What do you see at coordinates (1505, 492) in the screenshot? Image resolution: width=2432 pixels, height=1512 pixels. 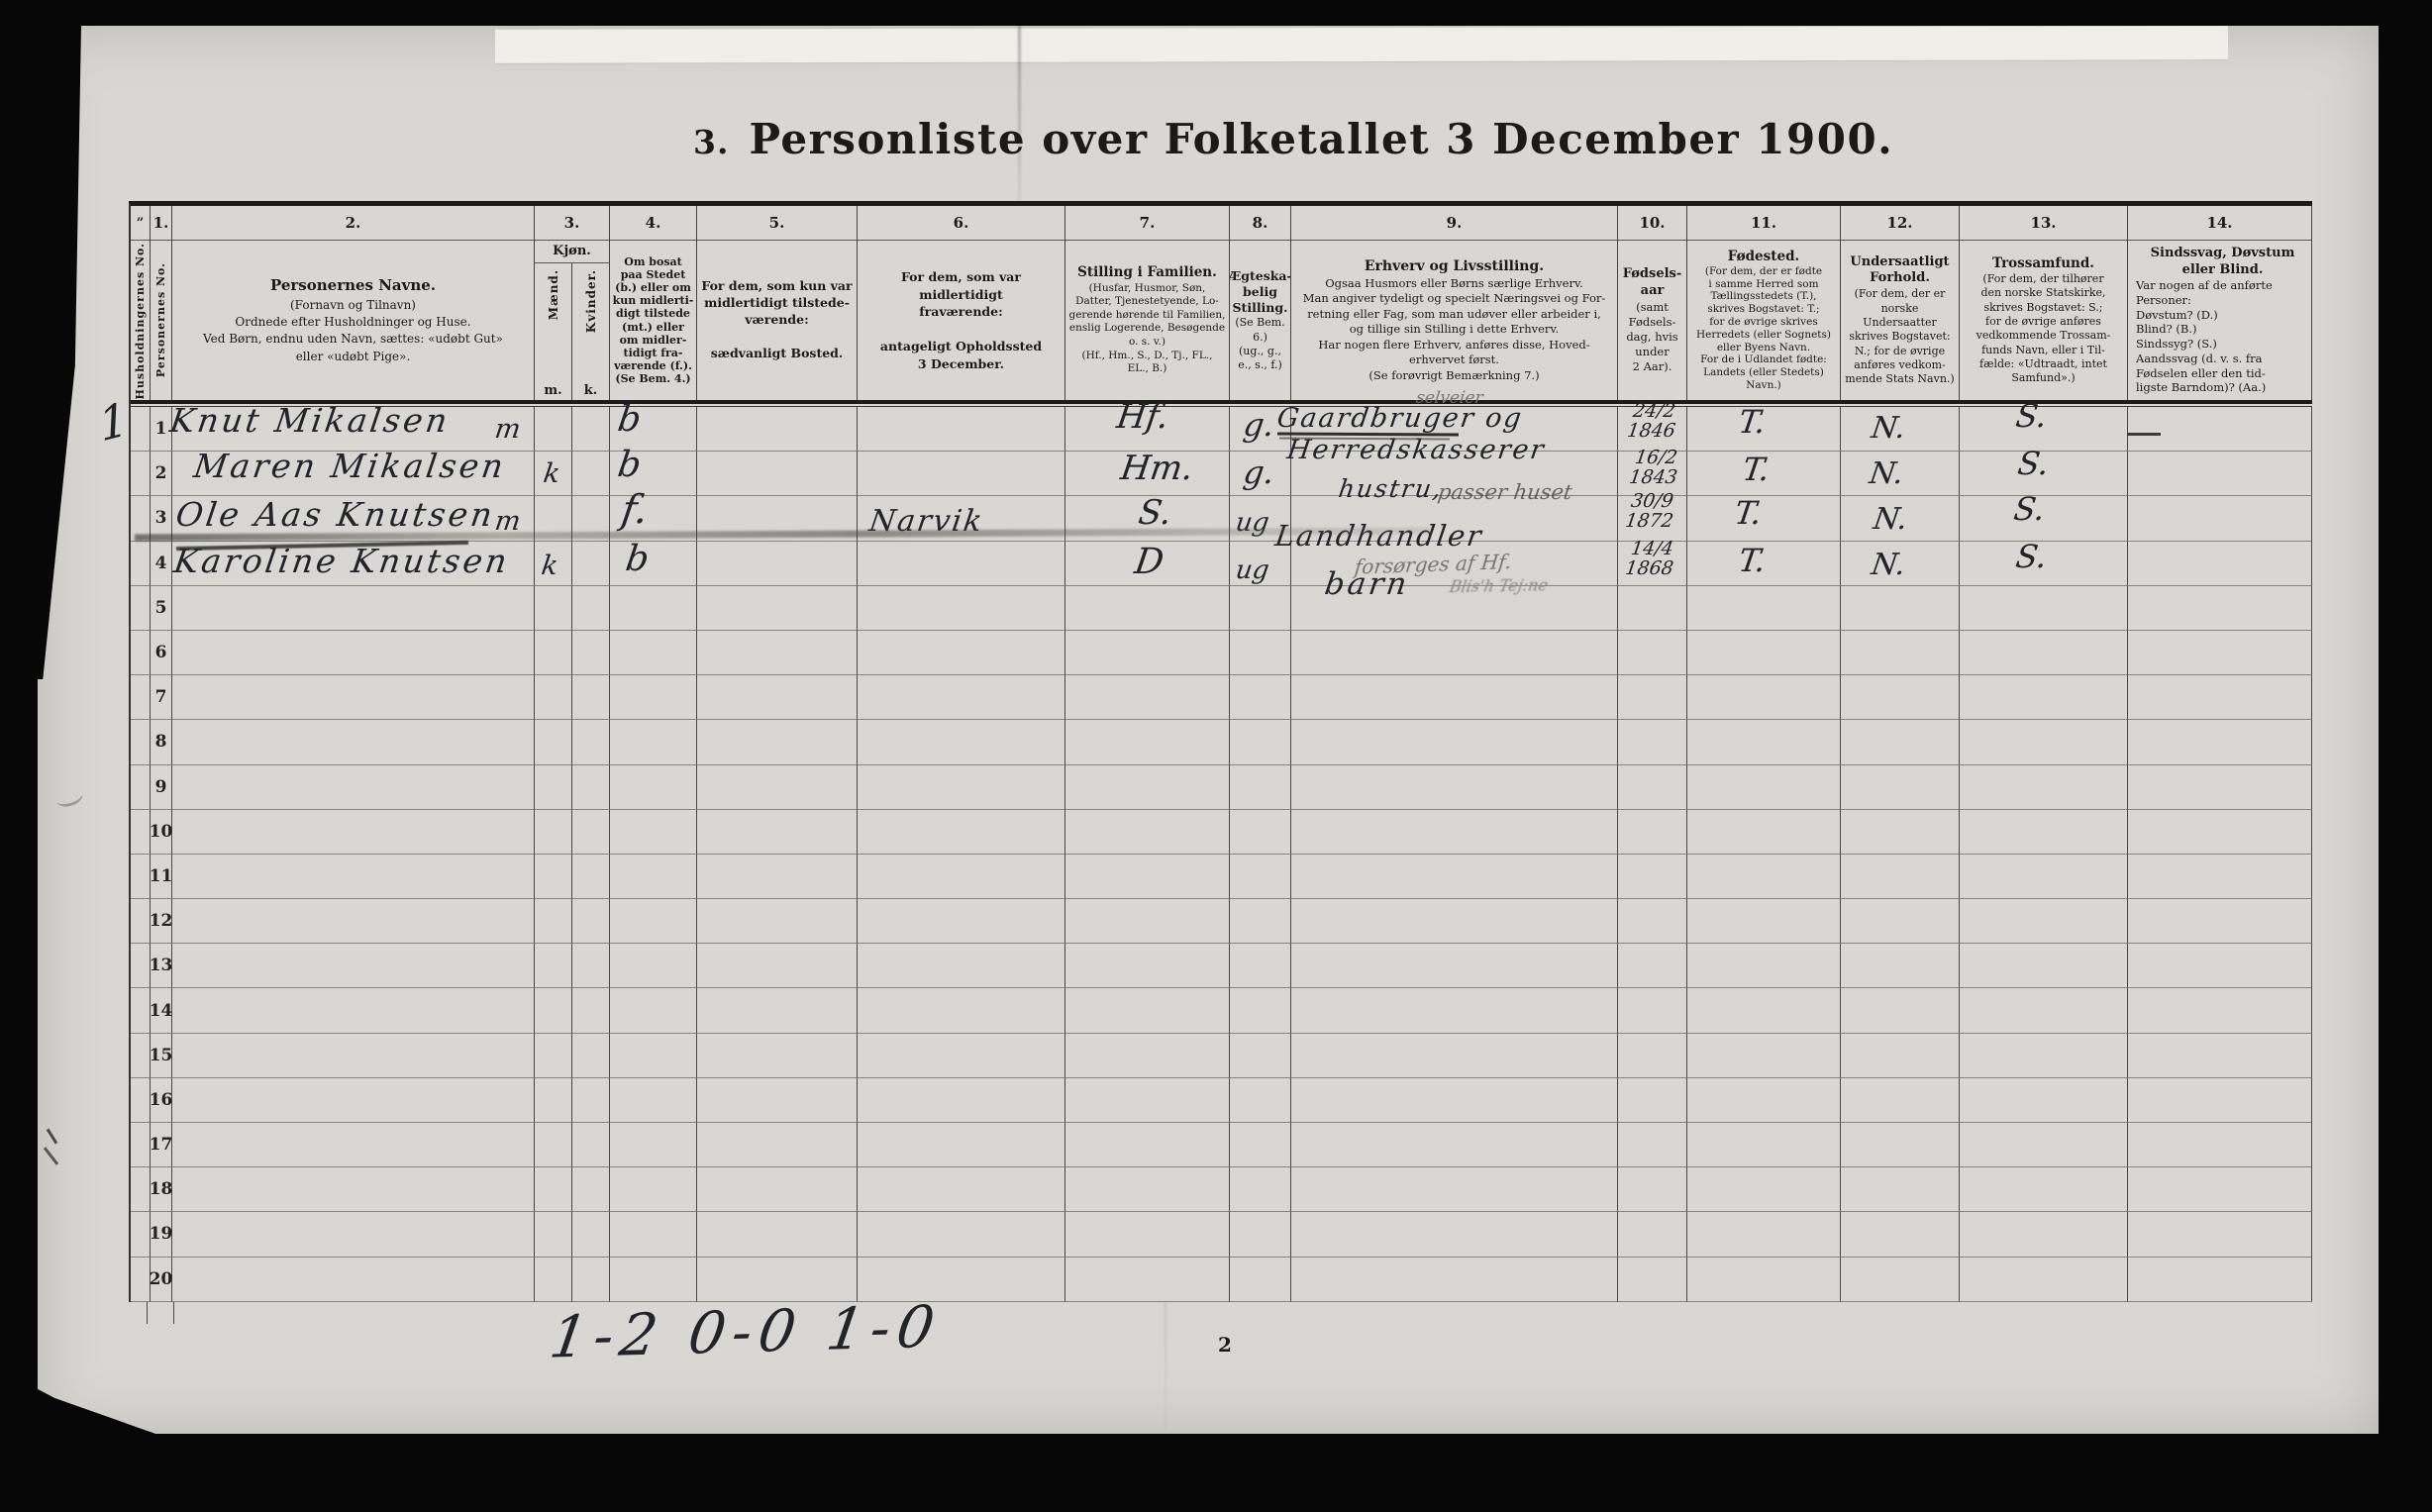 I see `occupation-pencil-note: passer huset` at bounding box center [1505, 492].